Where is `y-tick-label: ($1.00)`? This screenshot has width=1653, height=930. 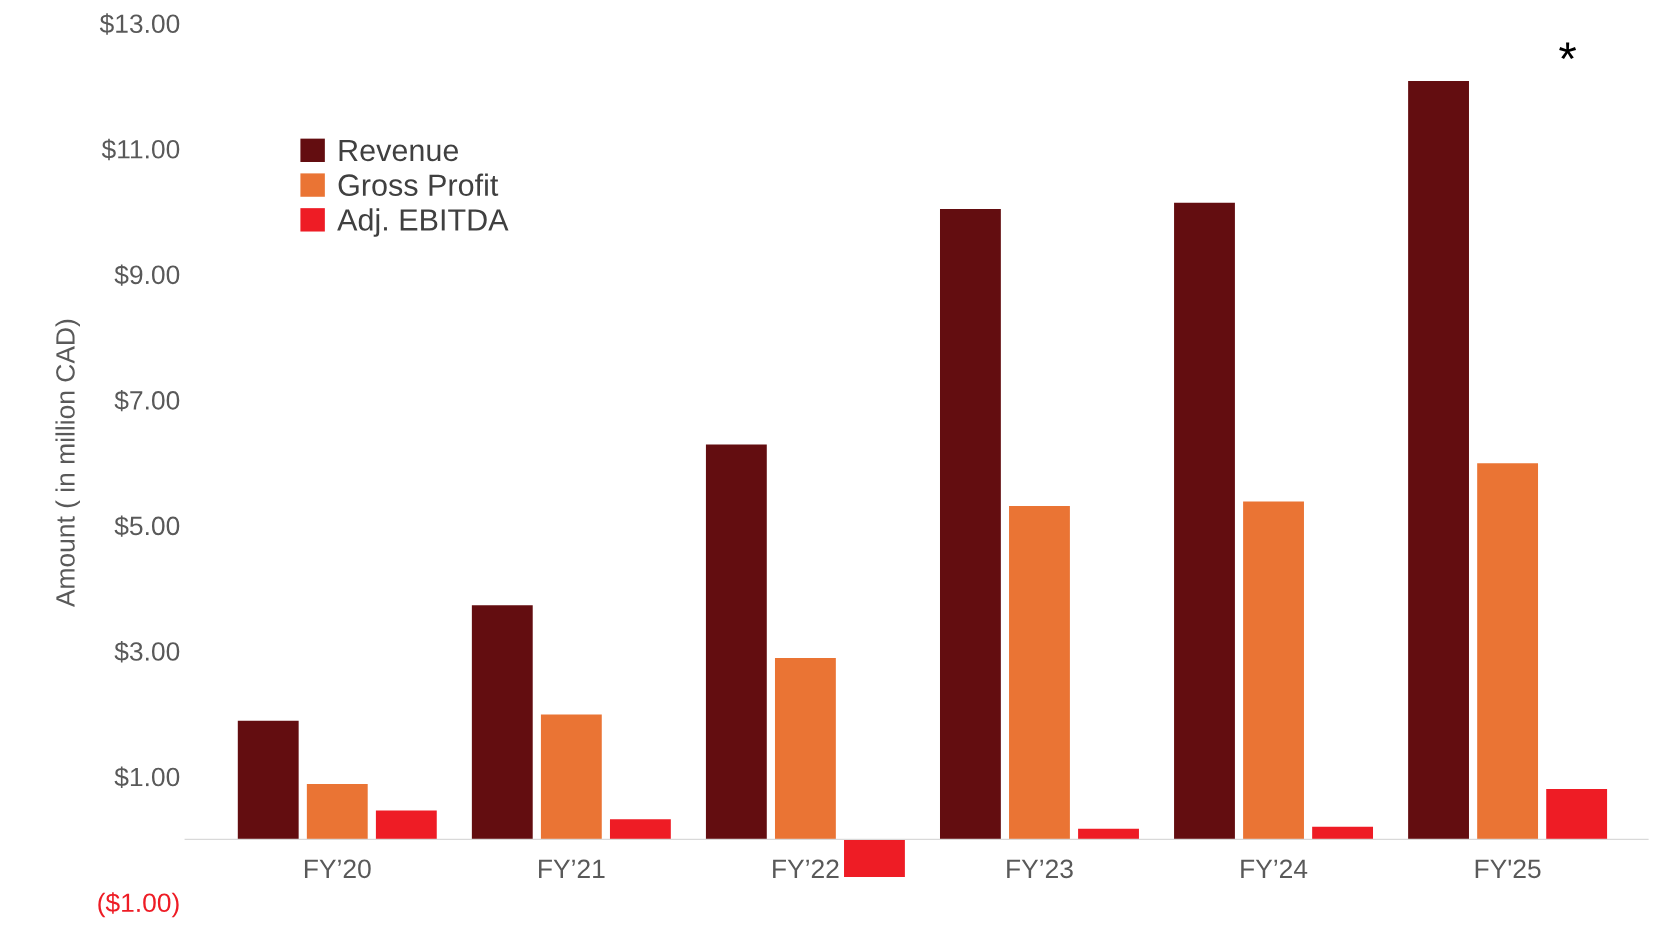
y-tick-label: ($1.00) is located at coordinates (138, 905).